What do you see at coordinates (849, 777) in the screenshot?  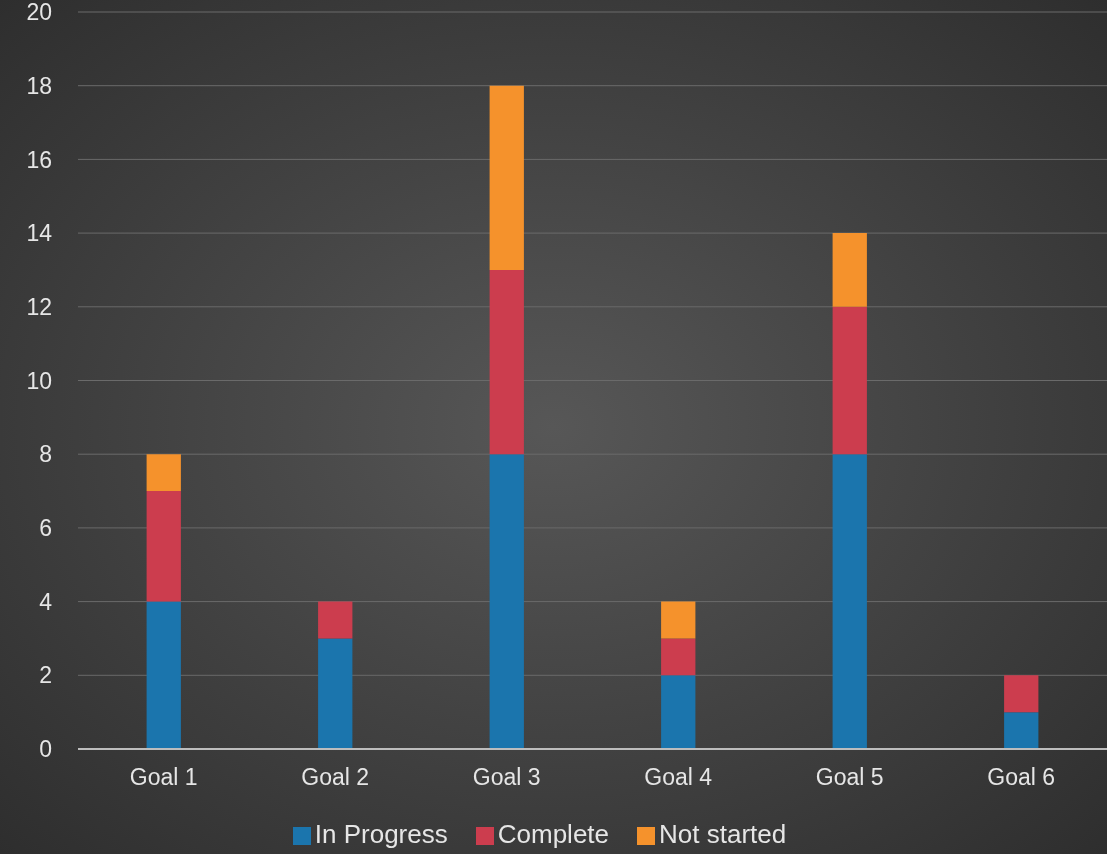 I see `x-tick-label: Goal 5` at bounding box center [849, 777].